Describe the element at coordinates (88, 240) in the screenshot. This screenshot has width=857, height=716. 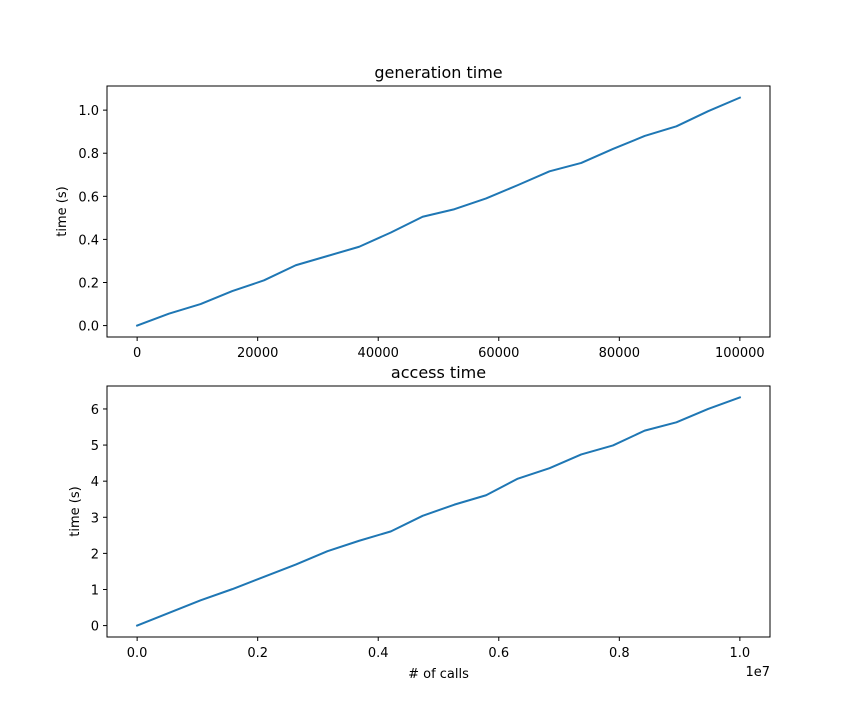
I see `y-tick-label: 0.4` at that location.